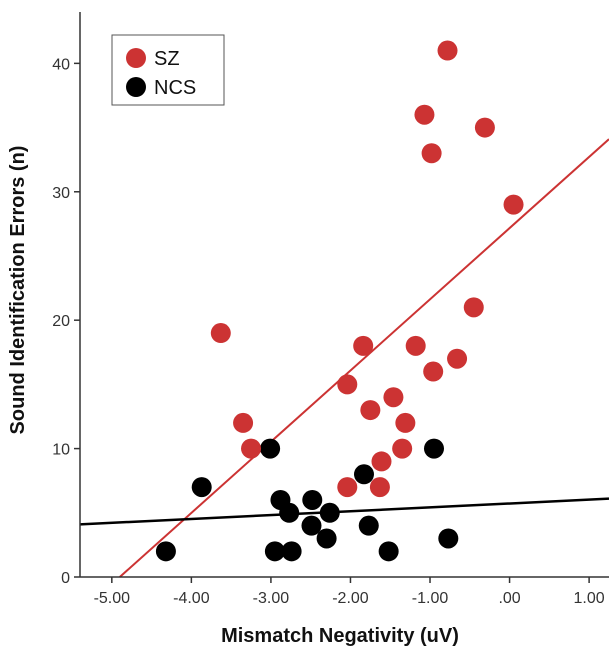 The image size is (609, 650). Describe the element at coordinates (340, 636) in the screenshot. I see `x-axis-title: Mismatch Negativity (uV)` at that location.